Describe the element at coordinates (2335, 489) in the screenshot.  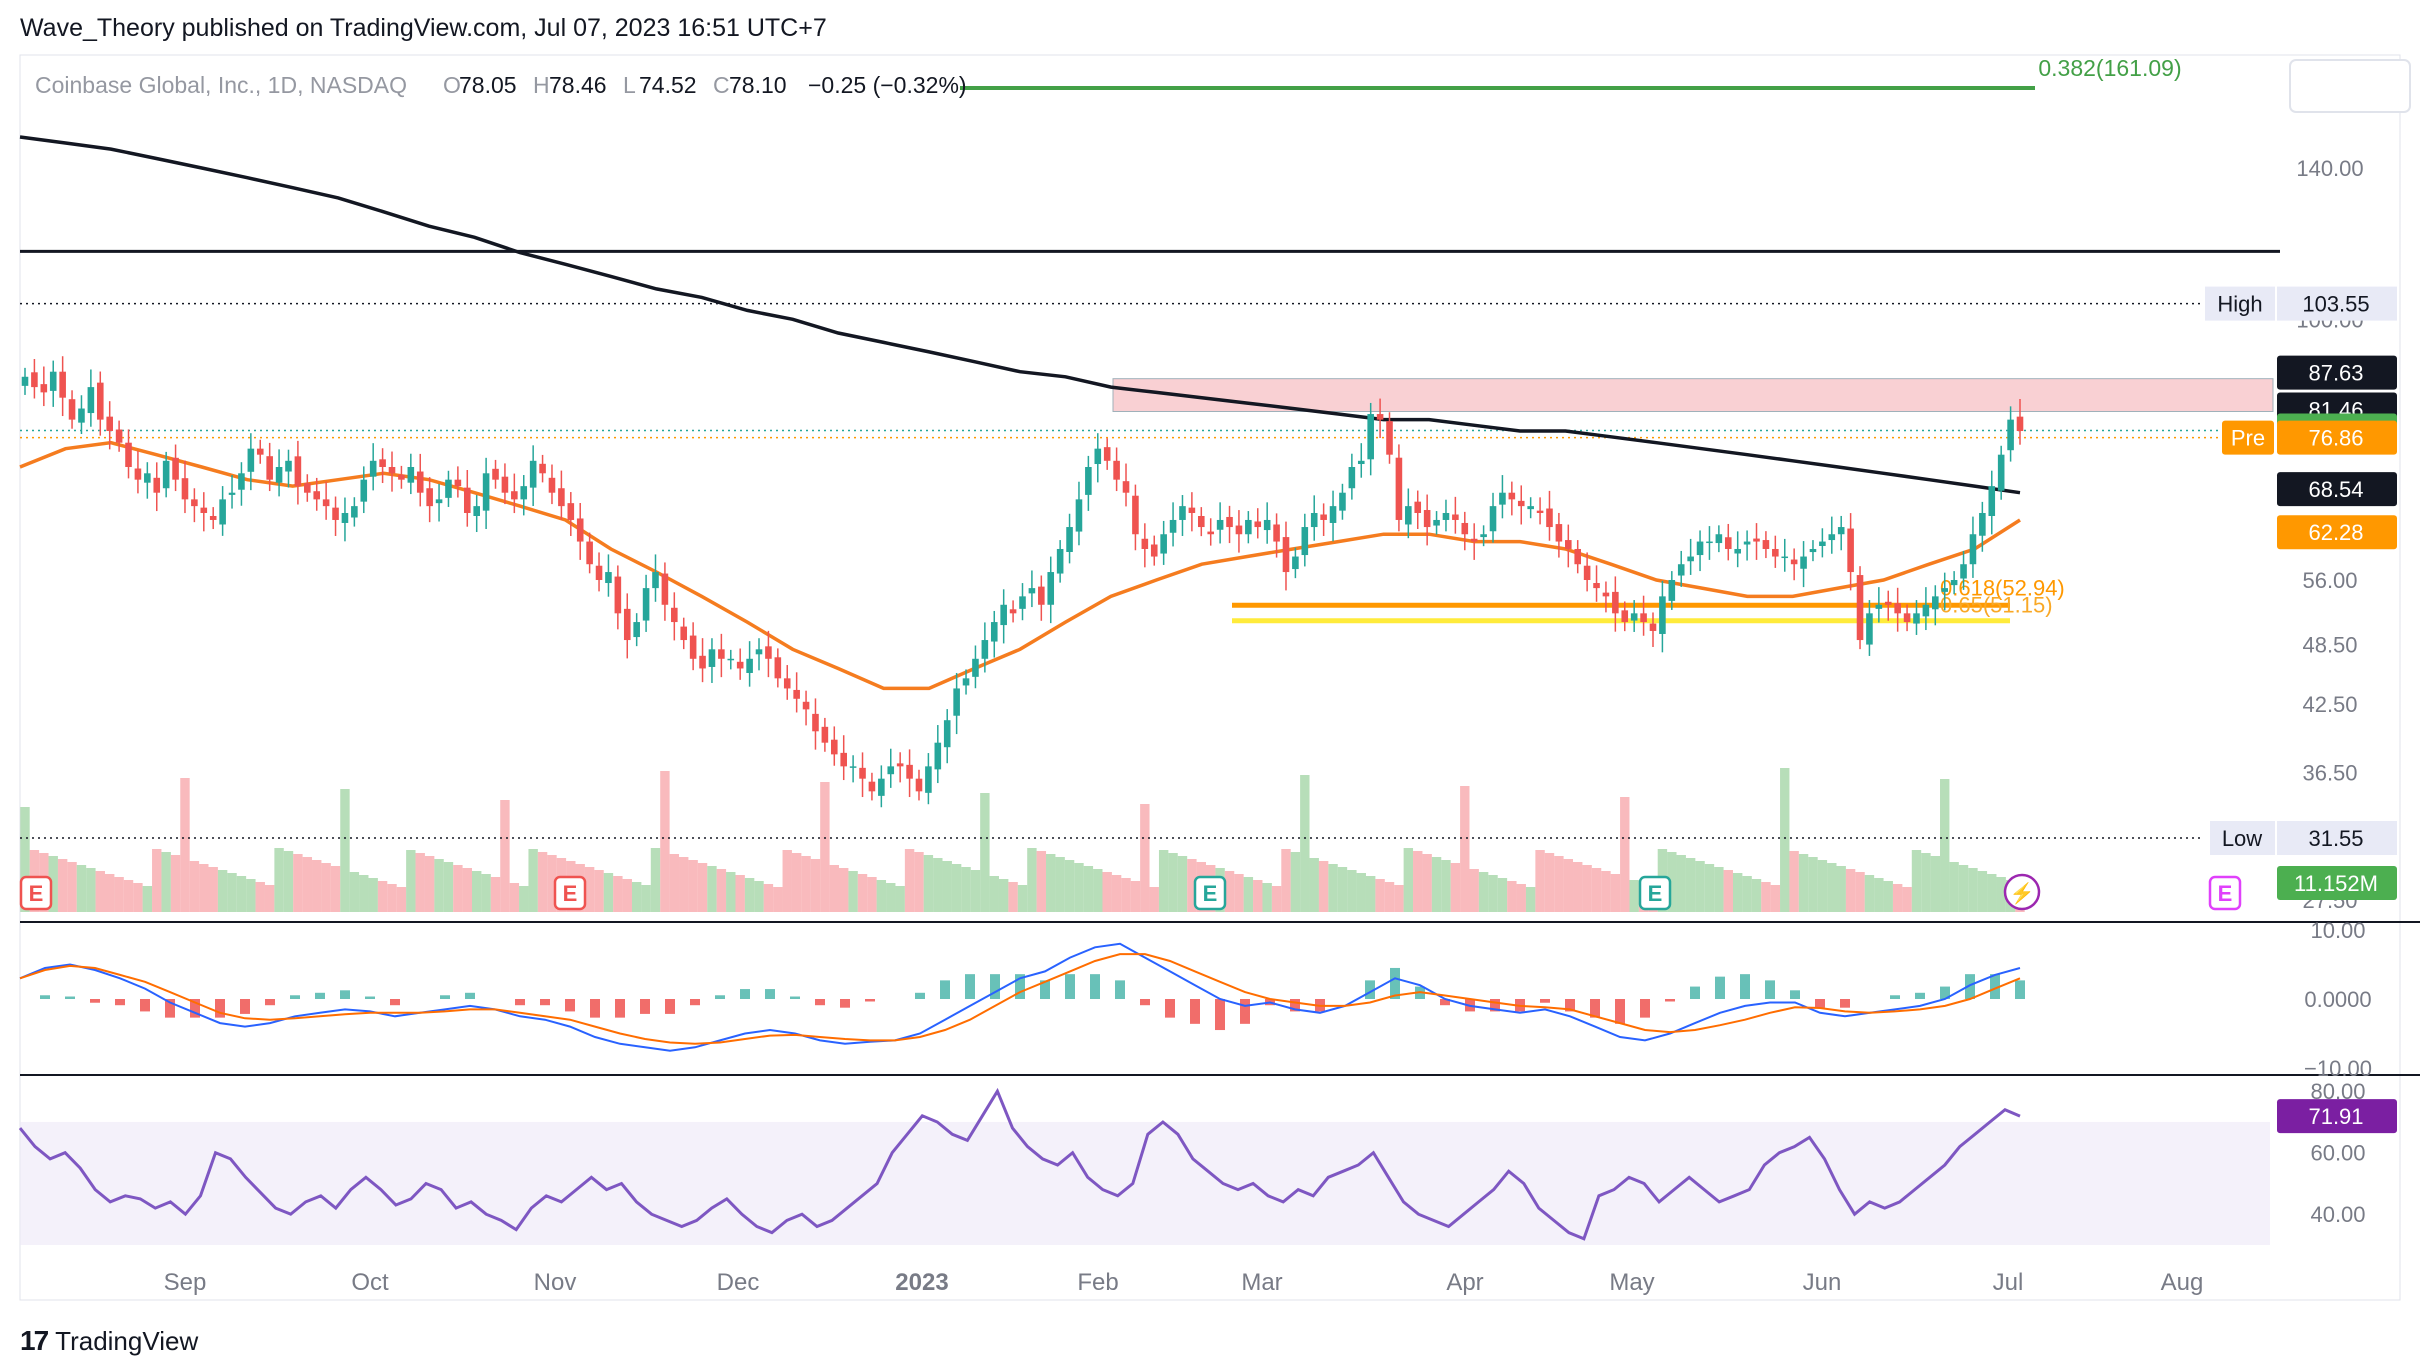
I see `price-tag-value: 68.54` at that location.